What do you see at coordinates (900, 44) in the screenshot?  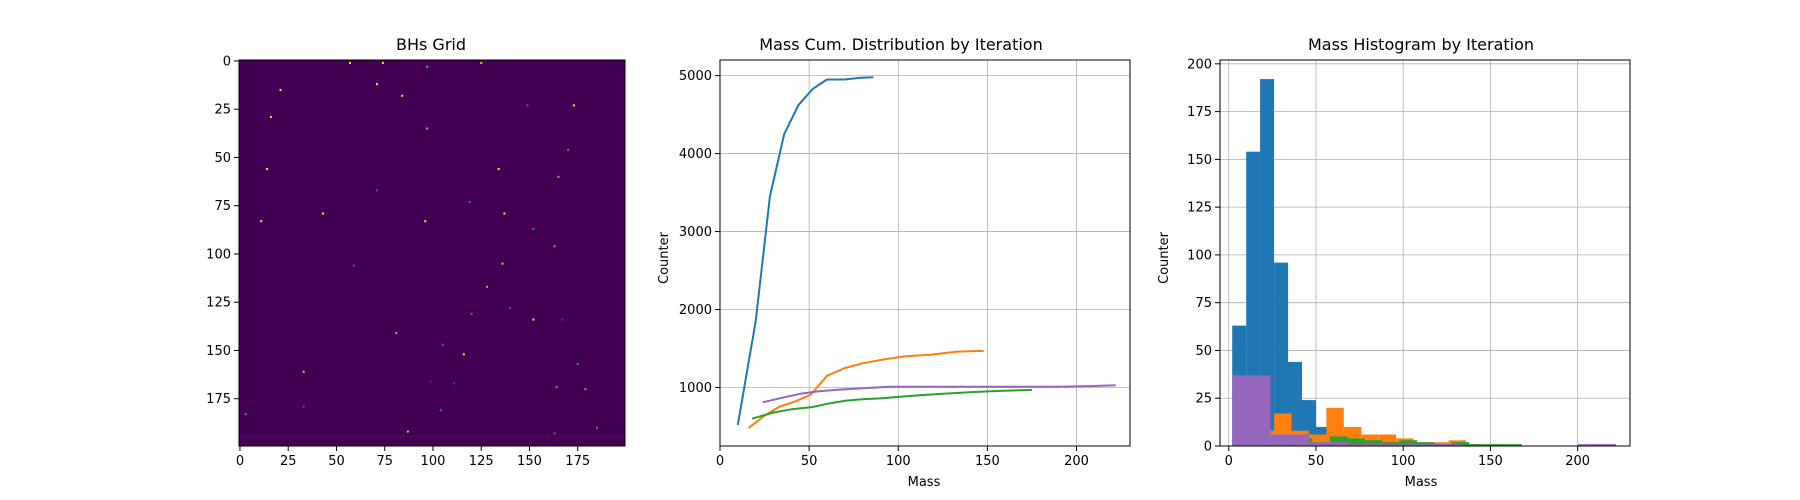 I see `mass-cum-title: Mass Cum. Distribution by Iteration` at bounding box center [900, 44].